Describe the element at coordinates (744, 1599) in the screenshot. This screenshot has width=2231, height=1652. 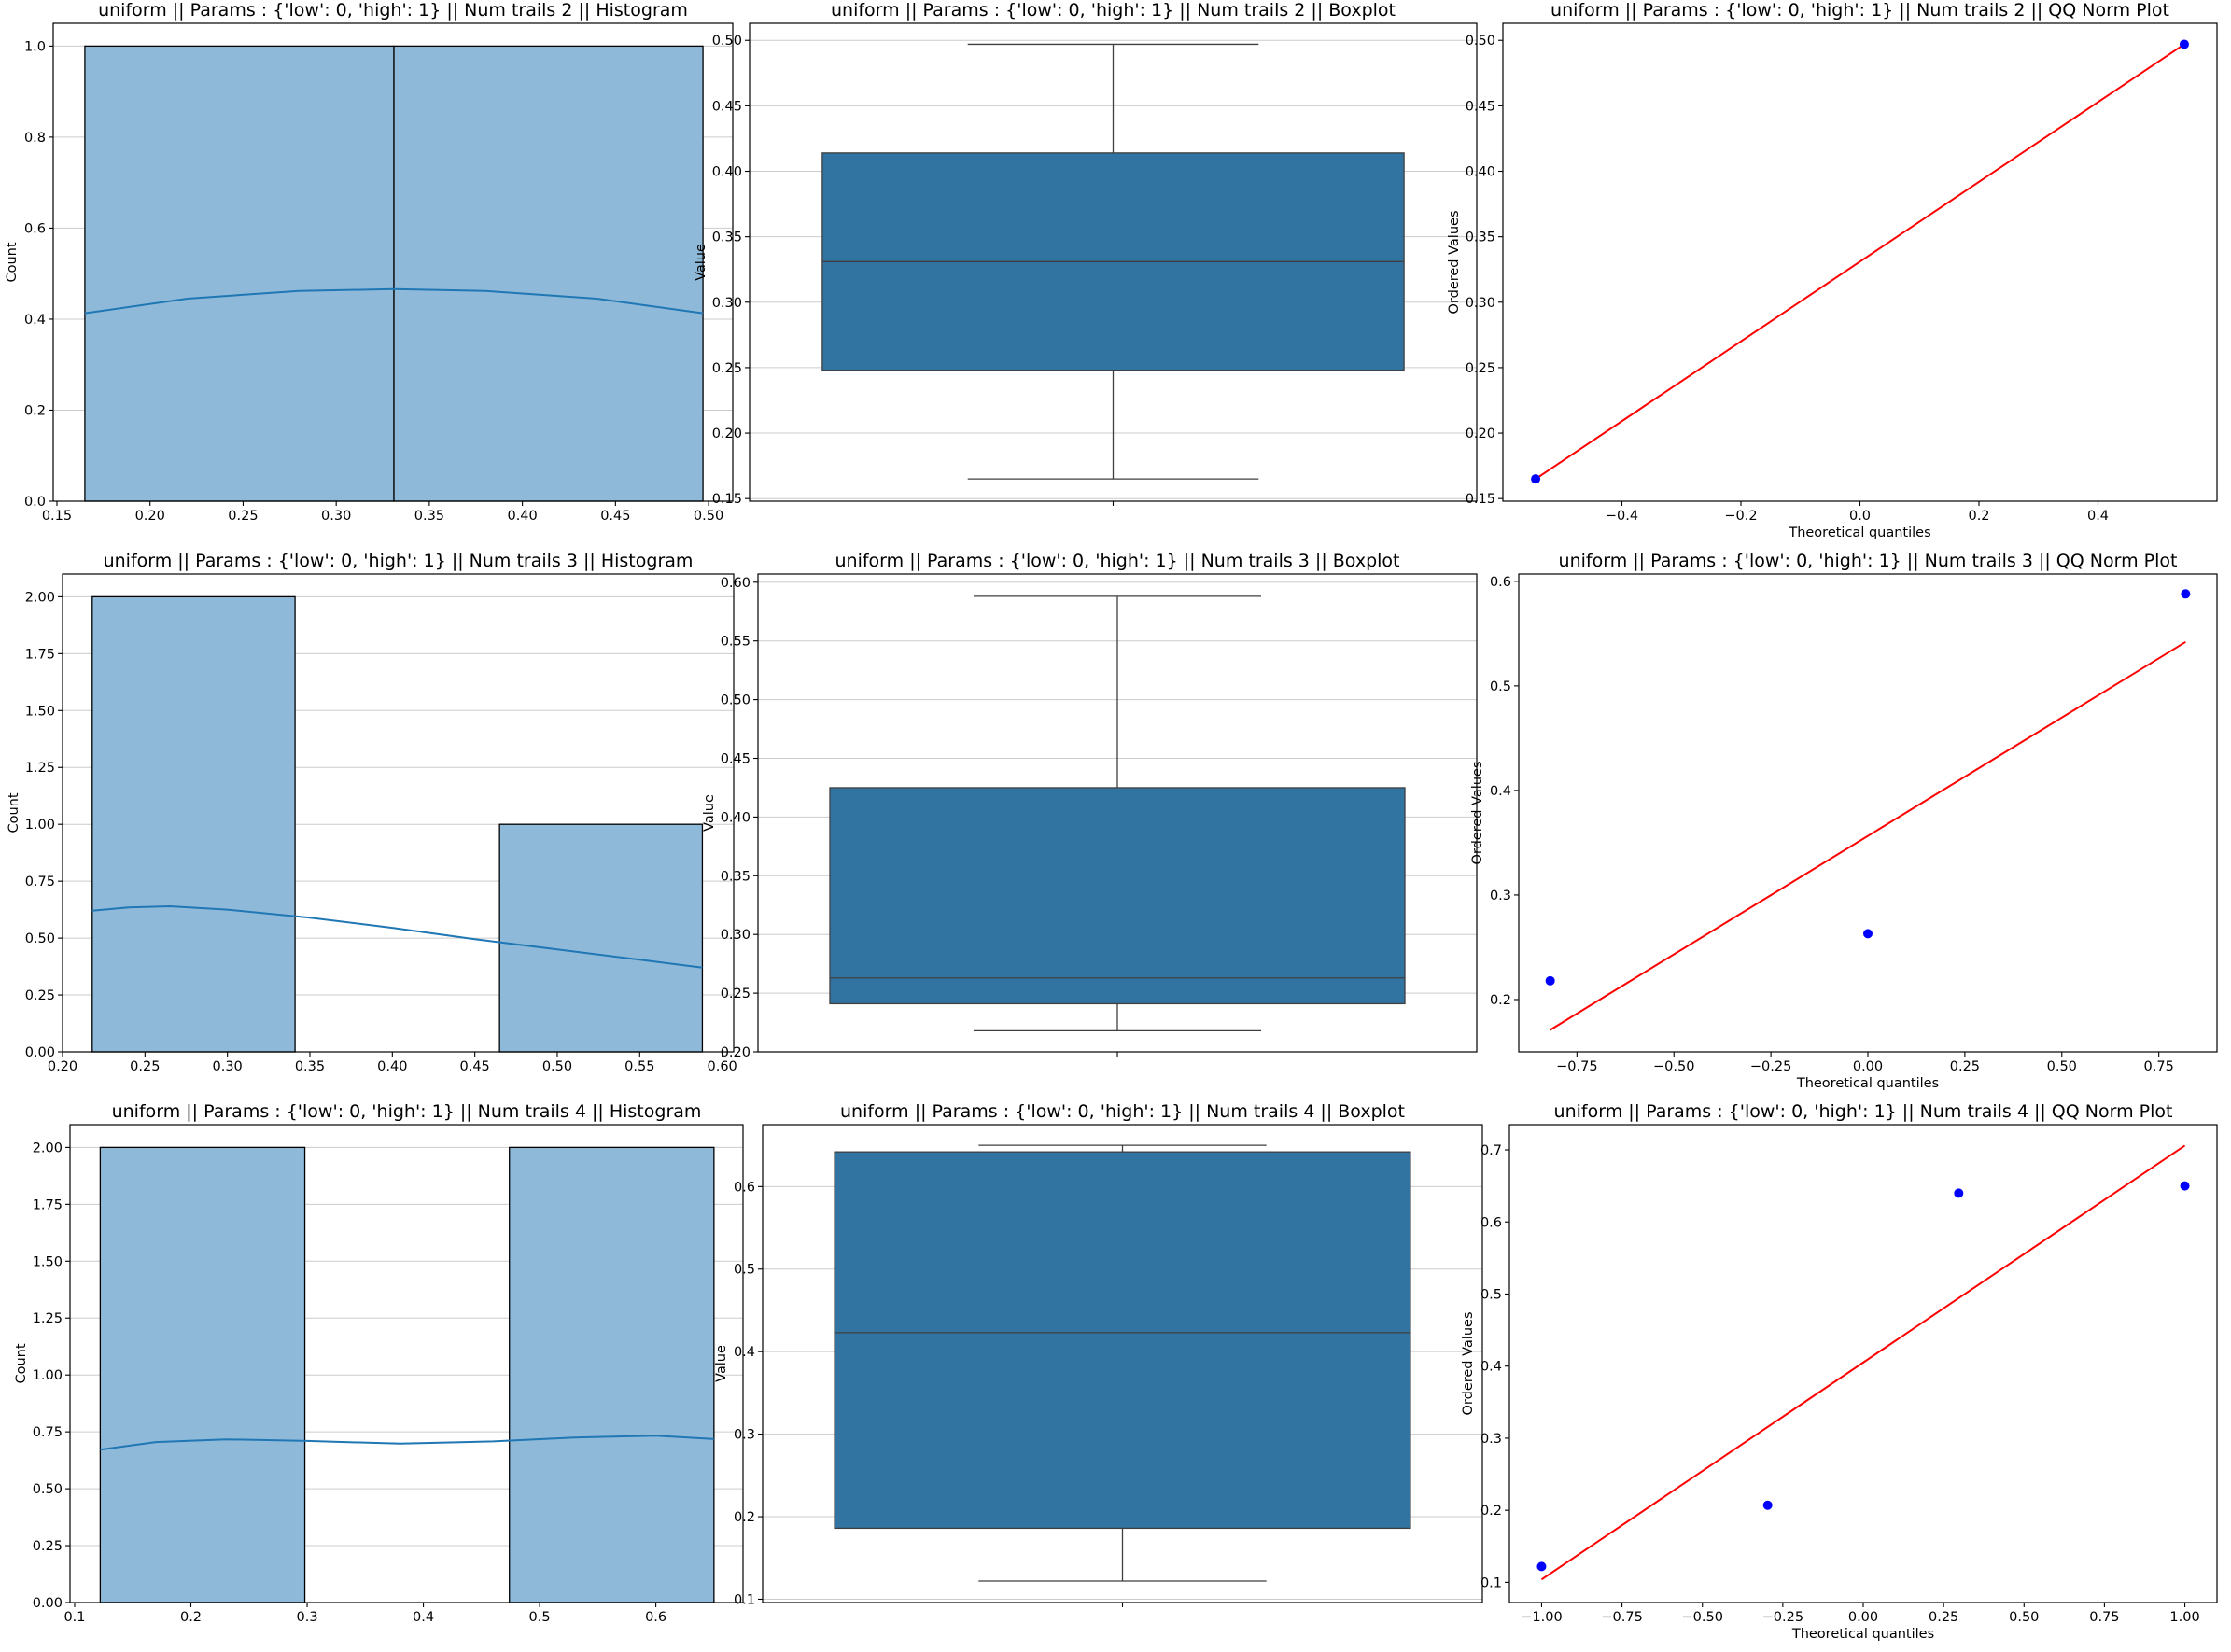
I see `y-tick-label: 0.1` at that location.